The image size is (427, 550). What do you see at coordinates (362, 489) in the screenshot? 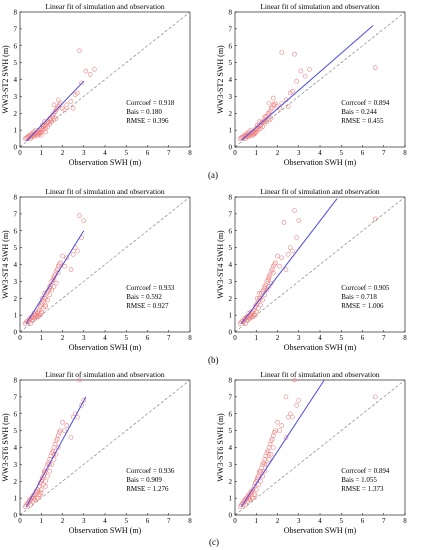
I see `stats-line: RMSE = 1.373` at bounding box center [362, 489].